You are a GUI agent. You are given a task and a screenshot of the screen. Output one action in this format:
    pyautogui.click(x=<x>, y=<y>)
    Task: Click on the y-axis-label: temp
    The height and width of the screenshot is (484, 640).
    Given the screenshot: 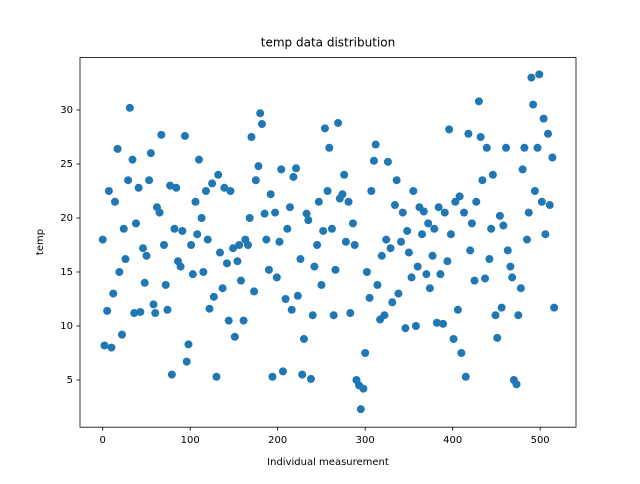 What is the action you would take?
    pyautogui.click(x=40, y=242)
    